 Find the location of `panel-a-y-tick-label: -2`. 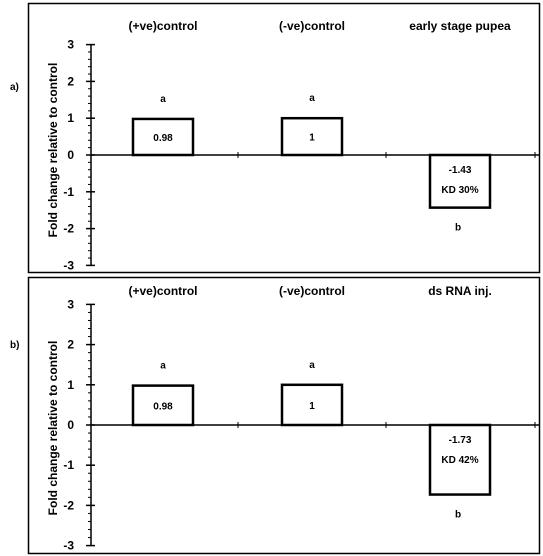

panel-a-y-tick-label: -2 is located at coordinates (68, 229).